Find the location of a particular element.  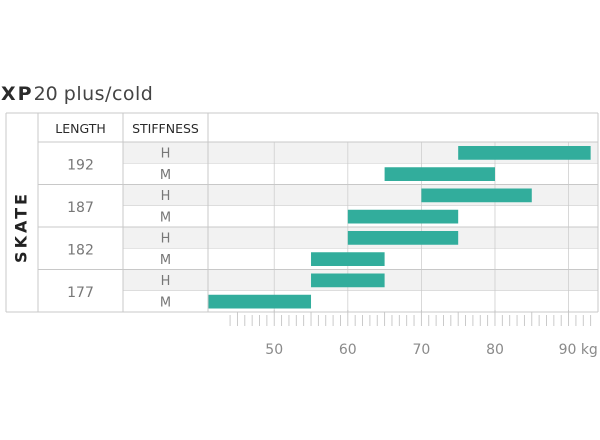

category-label: SKATE is located at coordinates (21, 227).